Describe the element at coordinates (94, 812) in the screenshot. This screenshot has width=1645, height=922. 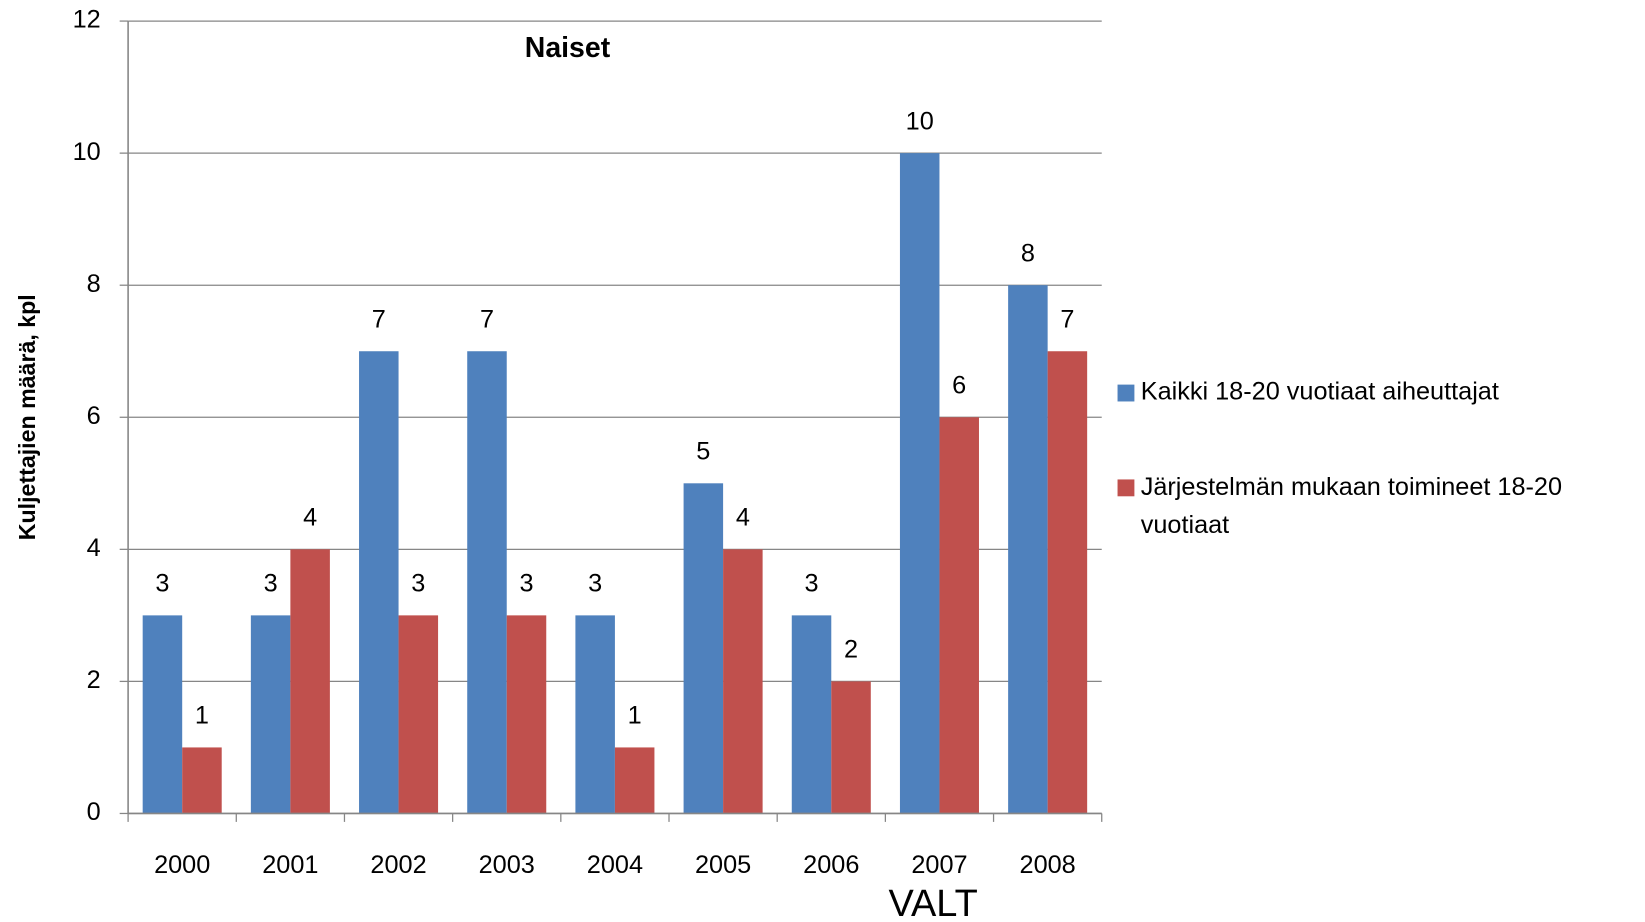
I see `y-tick-label: 0` at that location.